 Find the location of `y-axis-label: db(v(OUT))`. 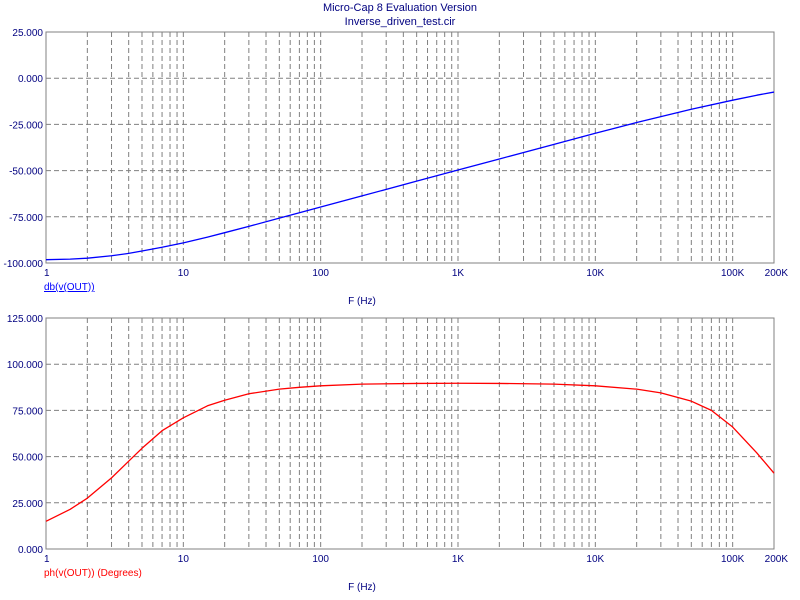

y-axis-label: db(v(OUT)) is located at coordinates (69, 287).